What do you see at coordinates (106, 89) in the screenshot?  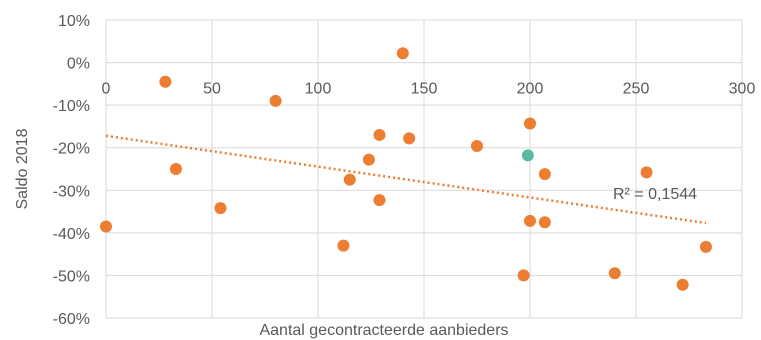 I see `x-tick-label: 0` at bounding box center [106, 89].